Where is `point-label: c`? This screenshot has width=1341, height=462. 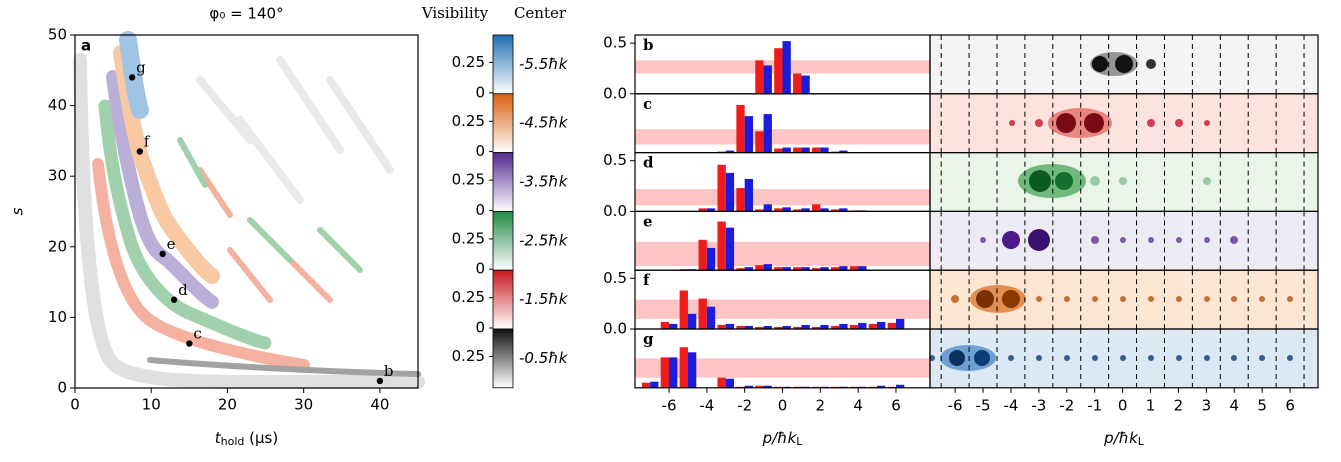 point-label: c is located at coordinates (197, 334).